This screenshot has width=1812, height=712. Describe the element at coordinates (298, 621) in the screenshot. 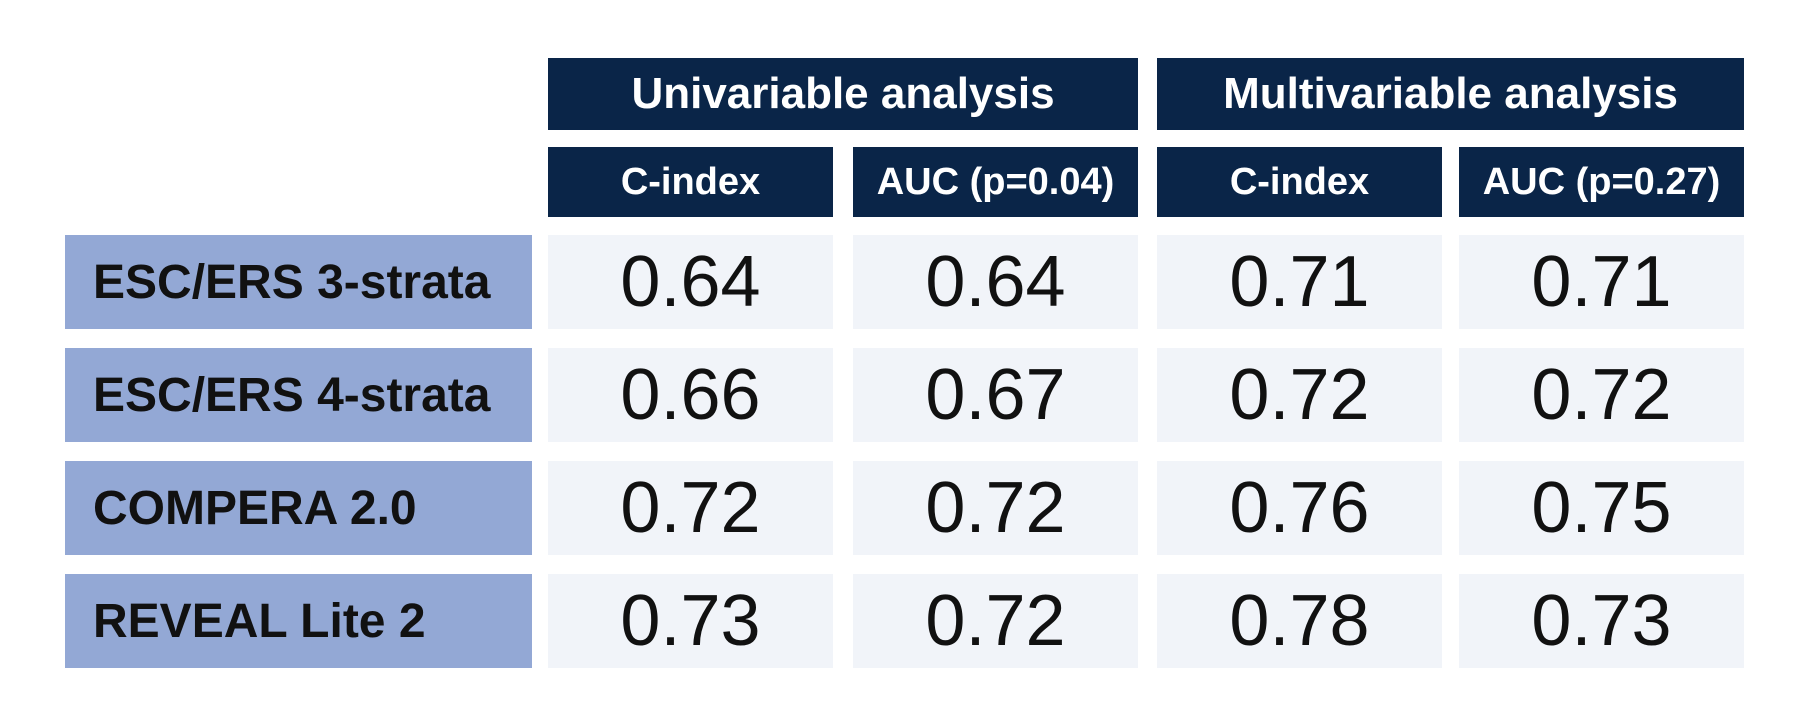

I see `row-header-reveal-lite-2: REVEAL Lite 2` at that location.